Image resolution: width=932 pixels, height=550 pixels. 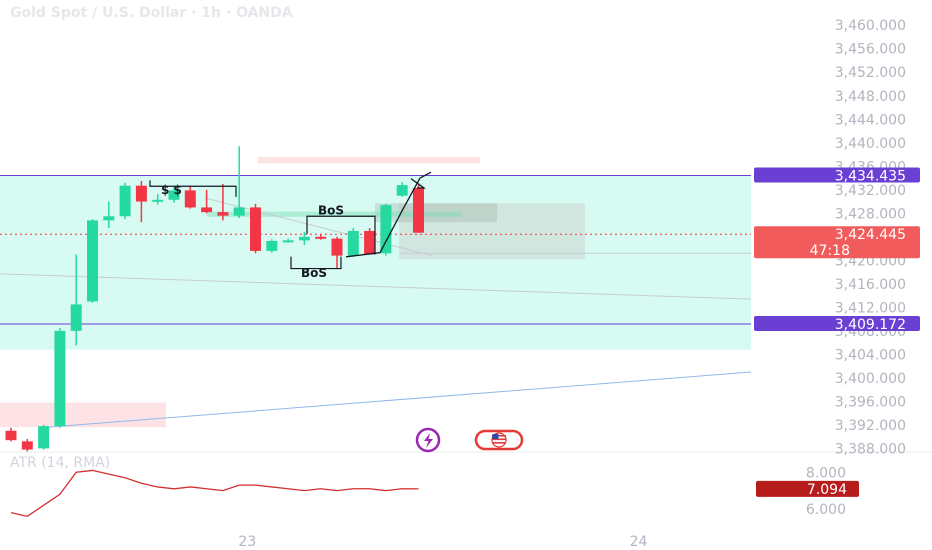 I want to click on svg-text: 3,424.445, so click(x=870, y=235).